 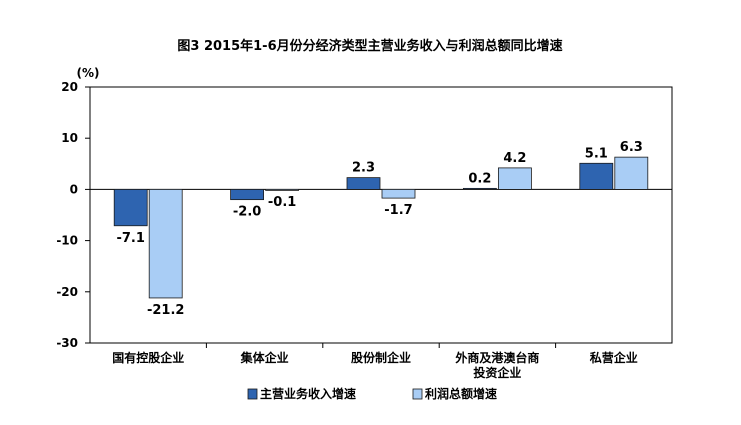 What do you see at coordinates (247, 212) in the screenshot?
I see `data-label: -2.0` at bounding box center [247, 212].